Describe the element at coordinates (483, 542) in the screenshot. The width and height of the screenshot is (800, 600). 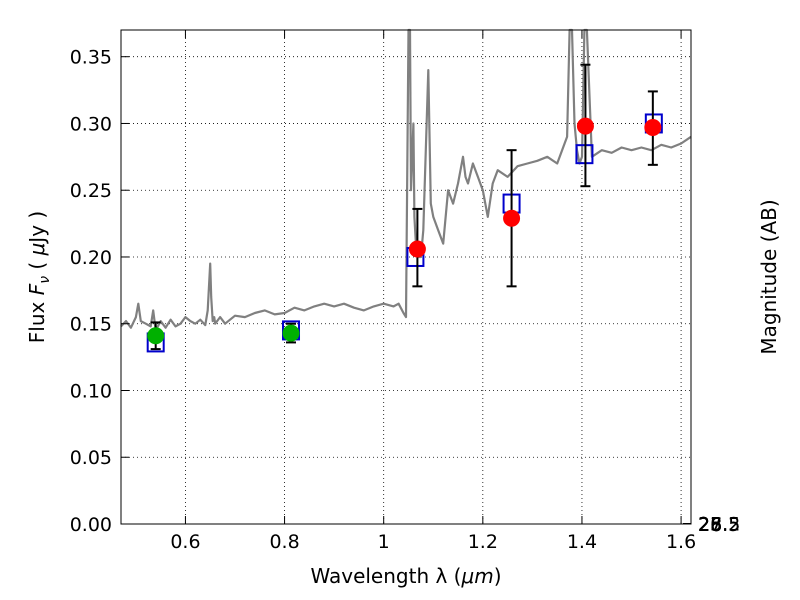
I see `x-tick-label: 1.2` at that location.